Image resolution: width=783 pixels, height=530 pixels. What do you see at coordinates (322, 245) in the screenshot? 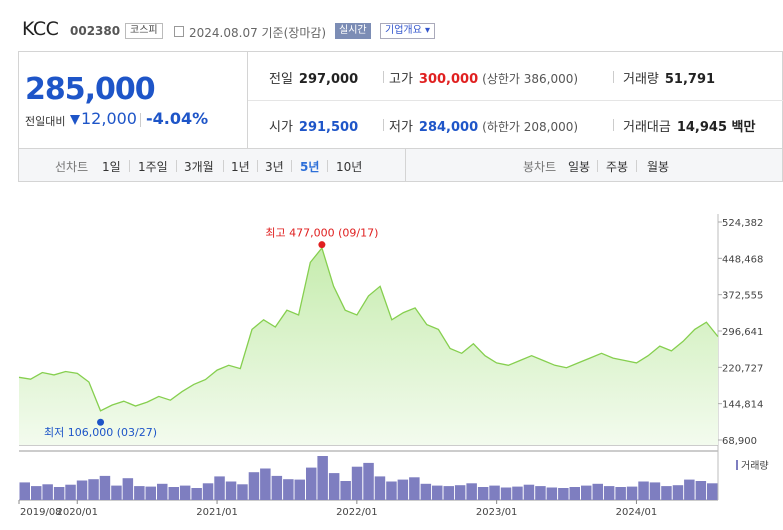
I see `high-marker` at bounding box center [322, 245].